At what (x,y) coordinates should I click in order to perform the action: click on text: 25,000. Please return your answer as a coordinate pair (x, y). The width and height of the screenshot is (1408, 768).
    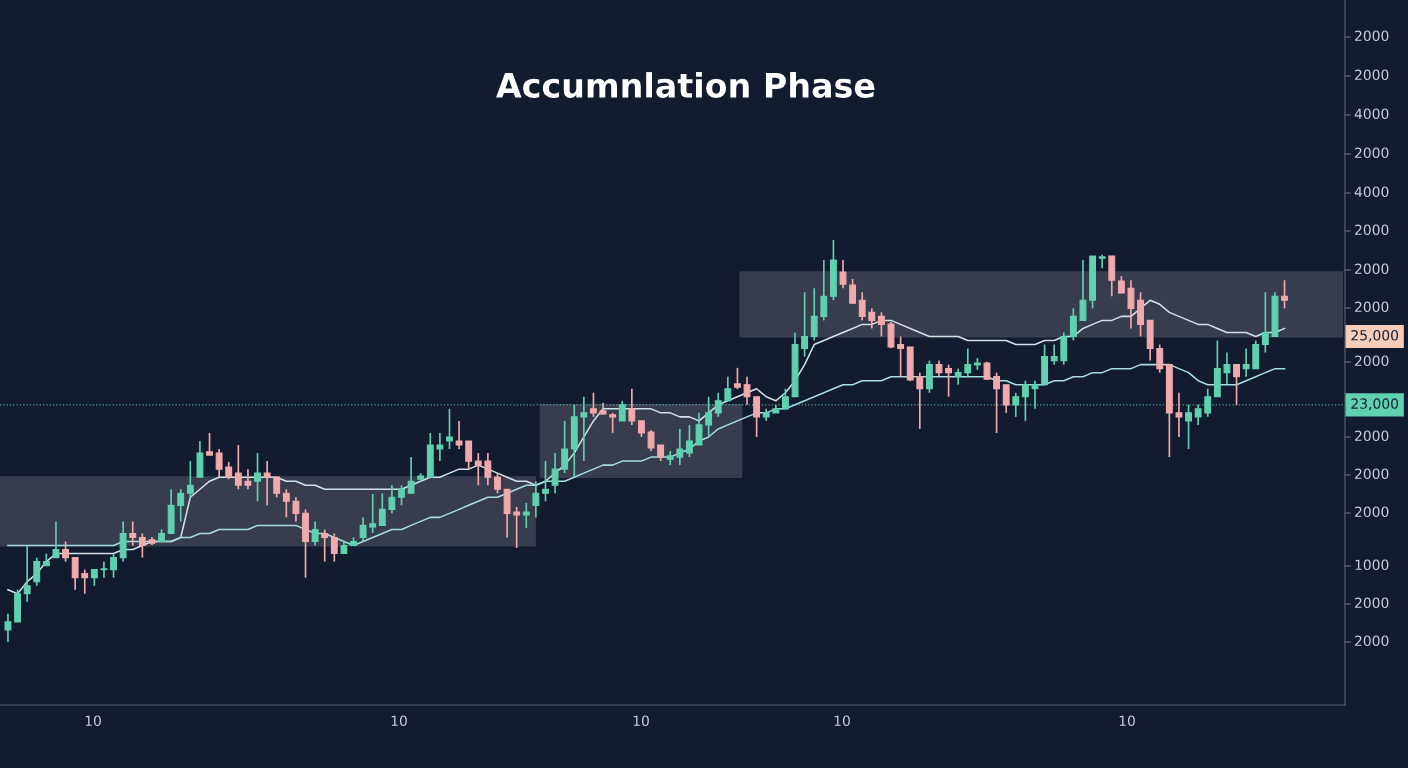
    Looking at the image, I should click on (1375, 336).